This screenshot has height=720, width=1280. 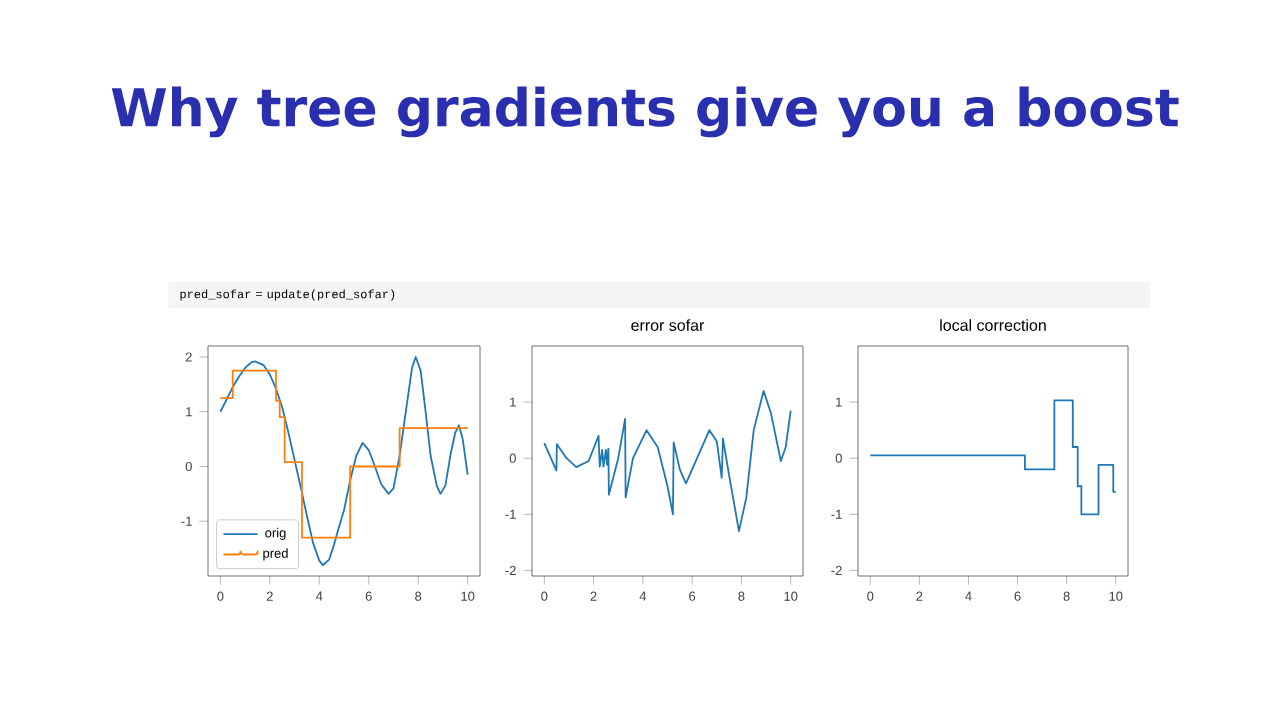 I want to click on y-tick-label: 2, so click(x=188, y=357).